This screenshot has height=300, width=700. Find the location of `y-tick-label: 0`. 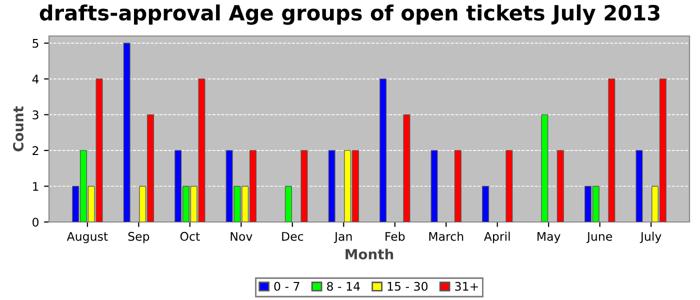

y-tick-label: 0 is located at coordinates (35, 222).